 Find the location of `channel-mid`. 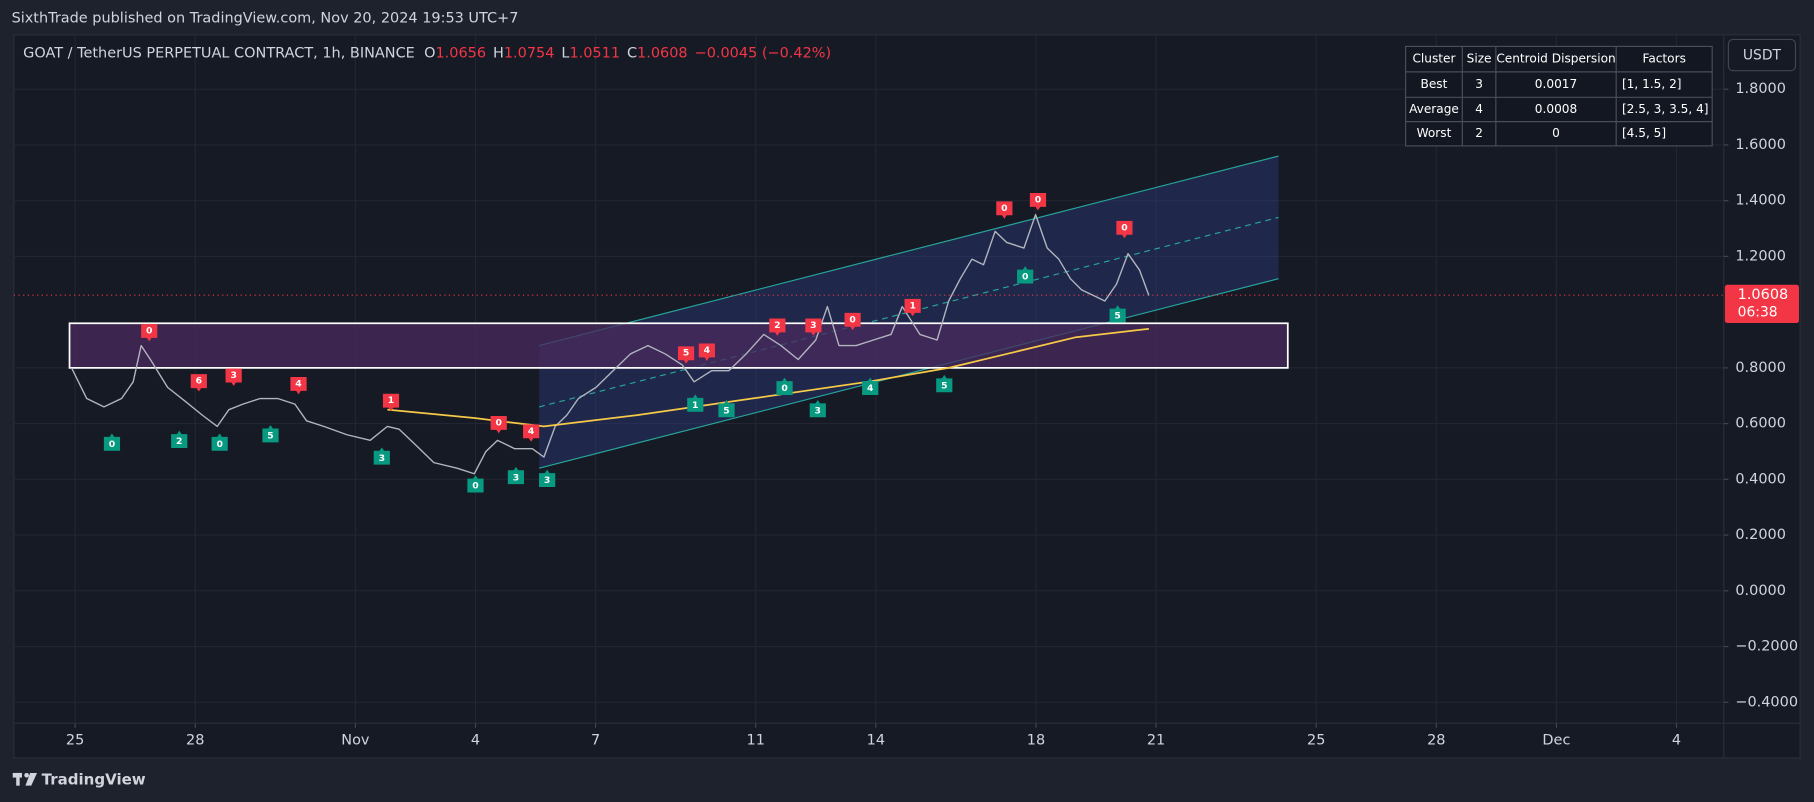

channel-mid is located at coordinates (908, 312).